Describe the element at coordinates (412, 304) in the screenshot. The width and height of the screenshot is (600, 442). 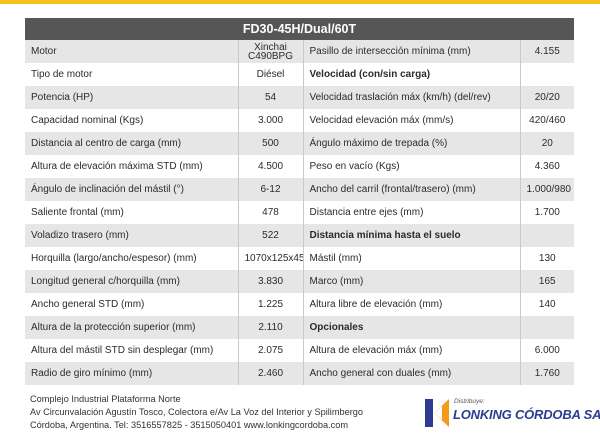
I see `spec-label-right: Altura libre de elevación (mm)` at that location.